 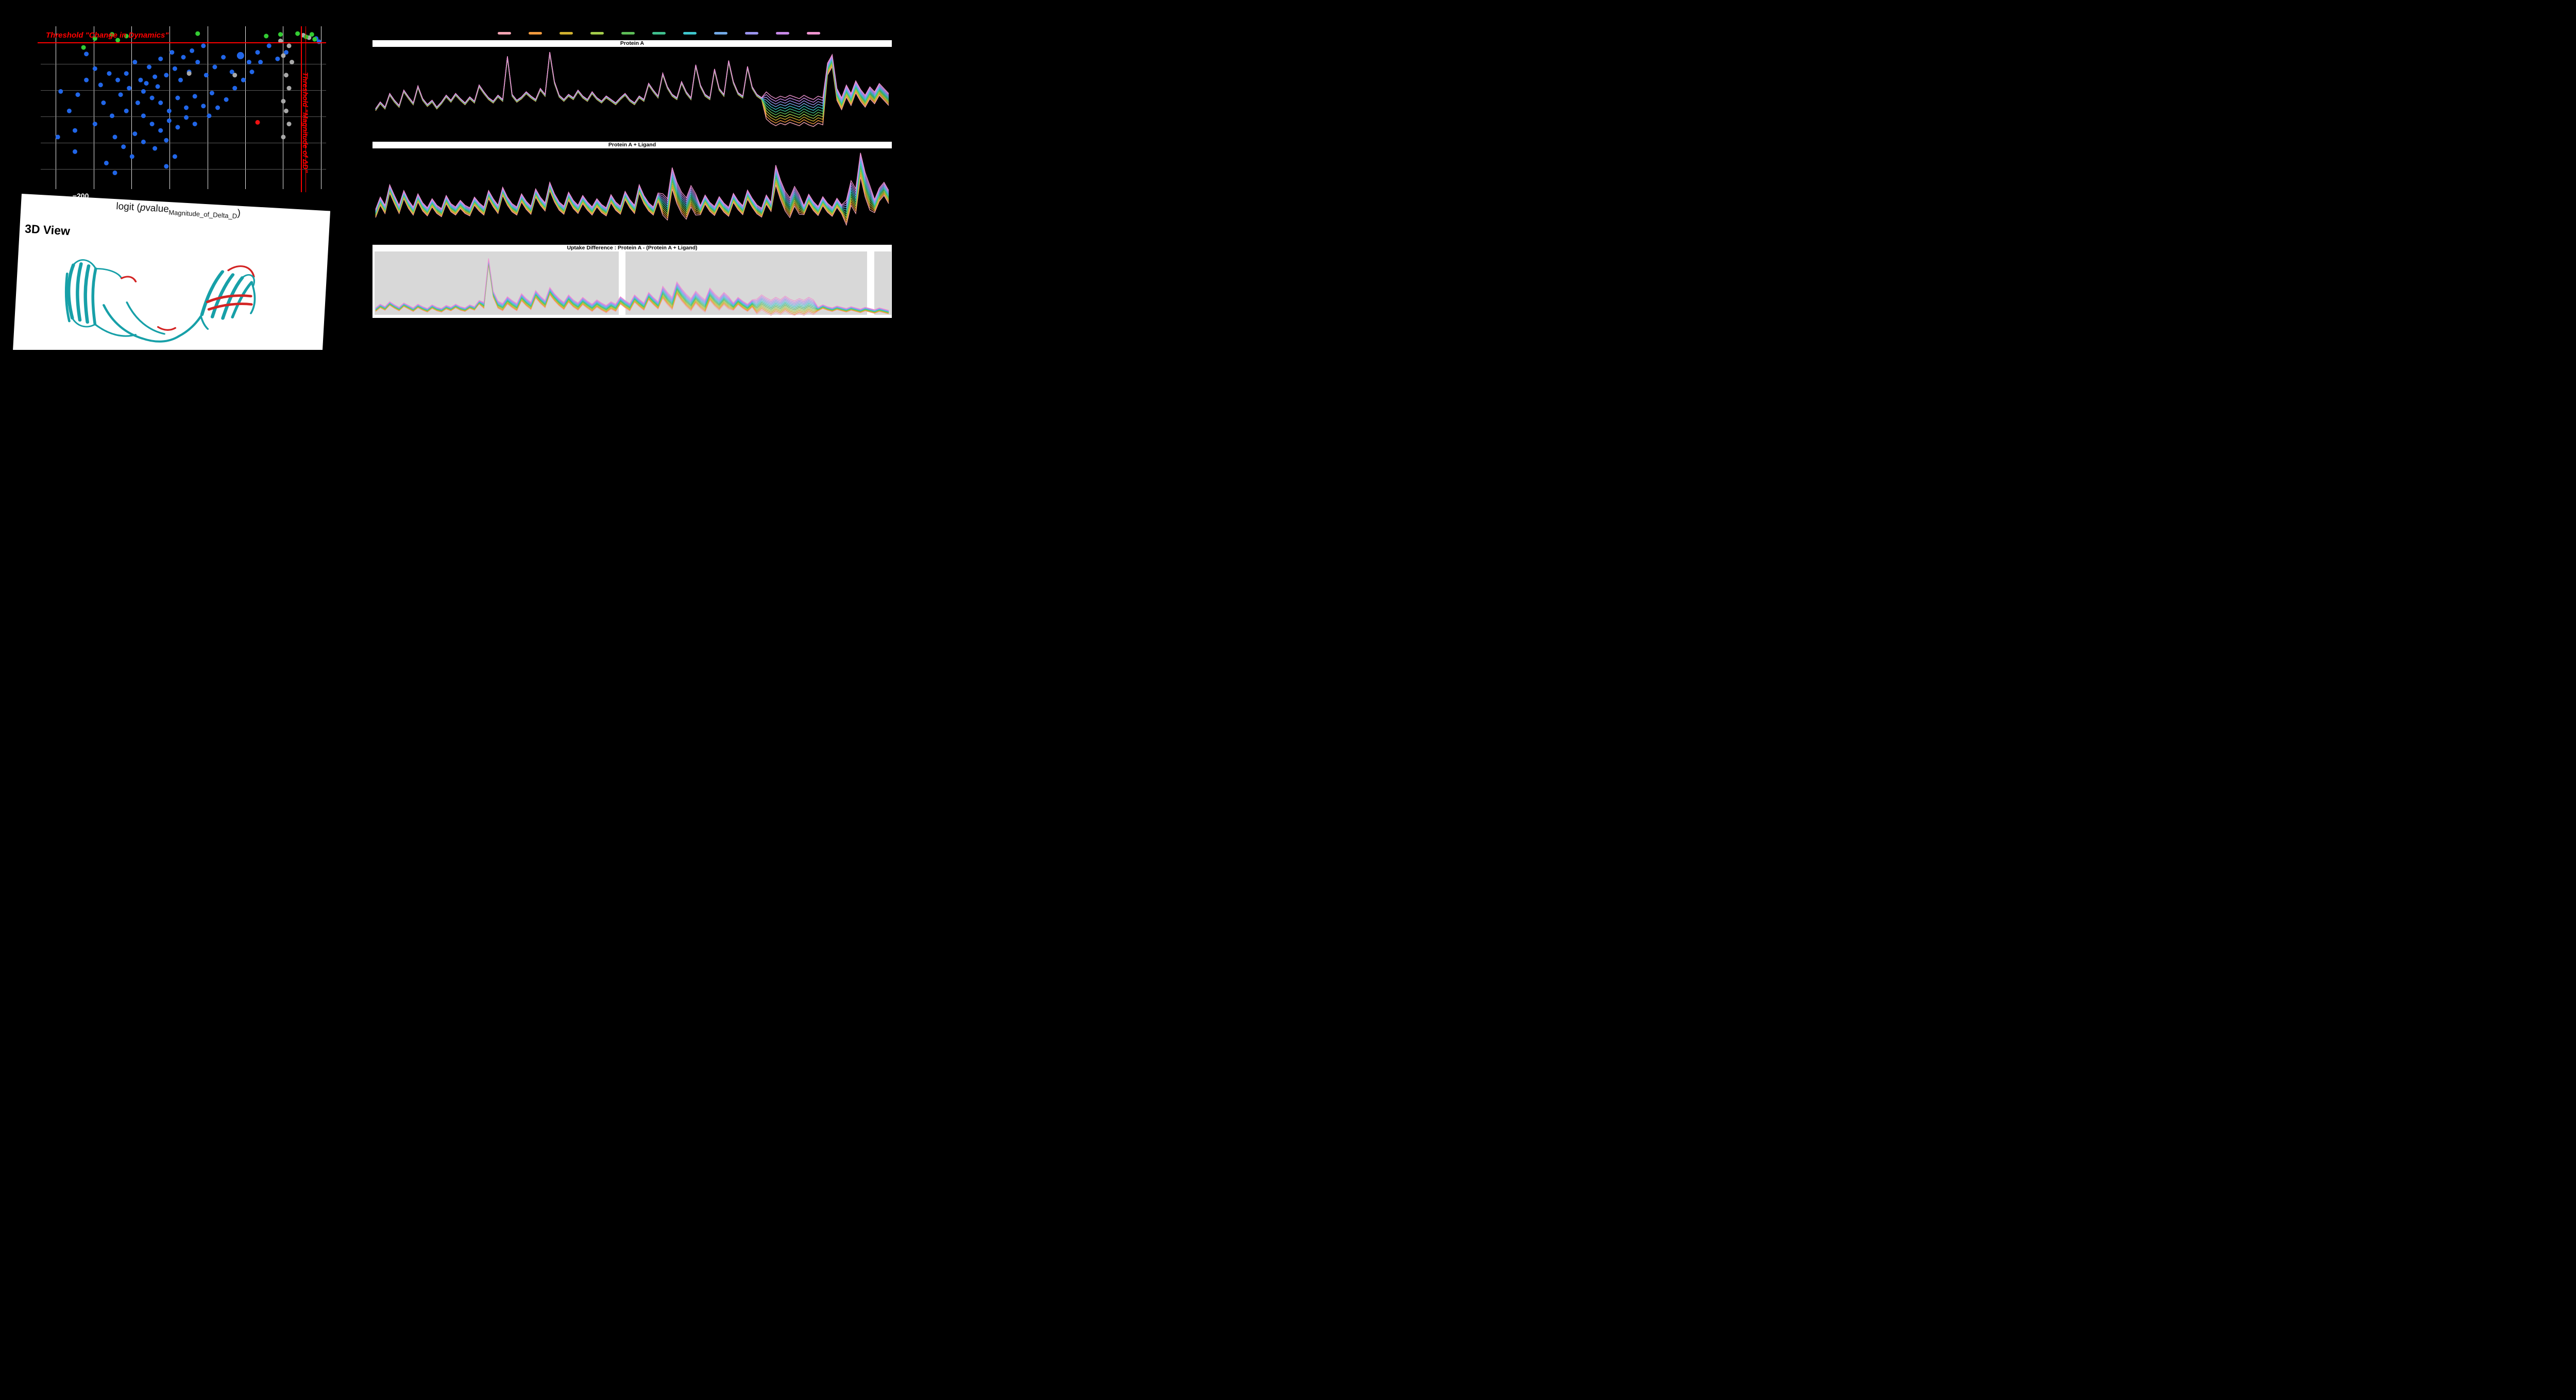 I want to click on protein-ribbon, so click(x=165, y=293).